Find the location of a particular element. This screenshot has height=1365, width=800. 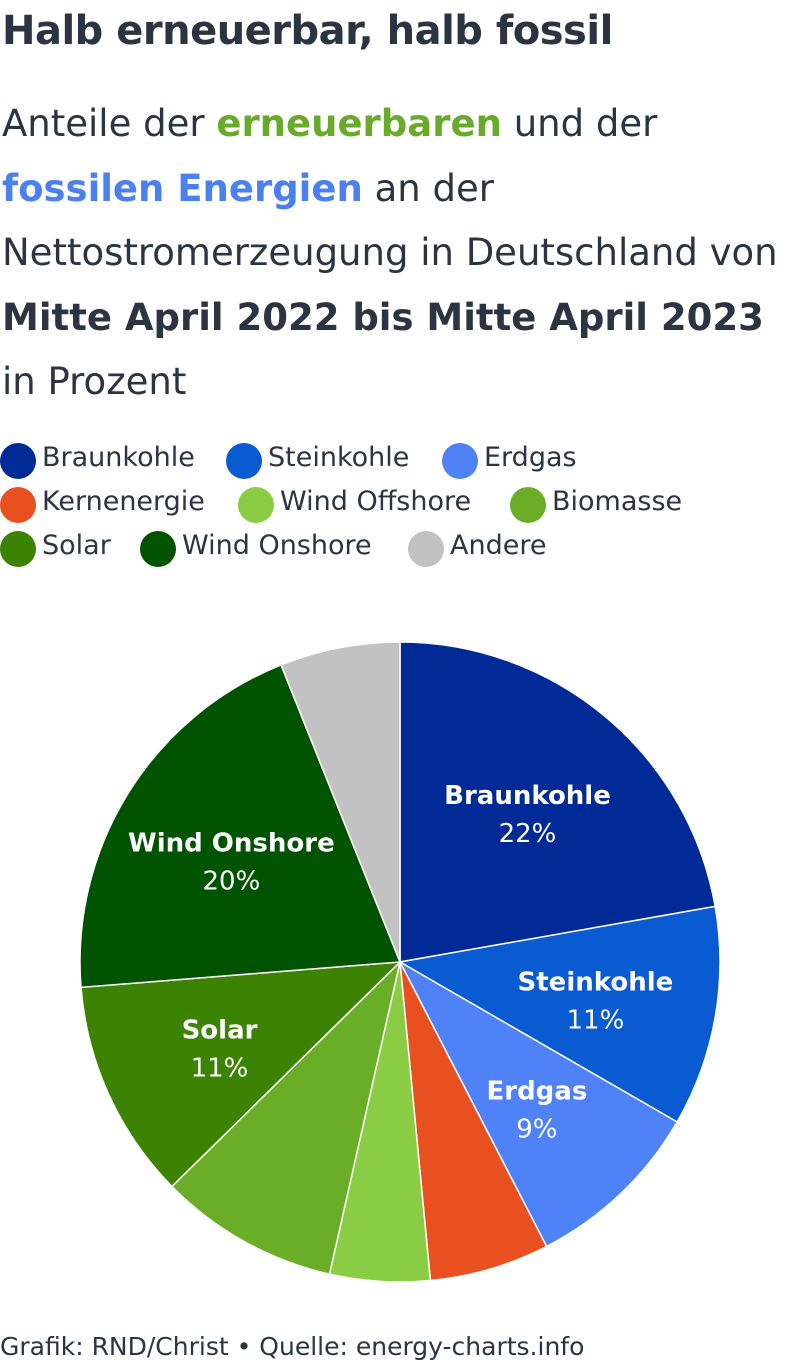

data-label-name: Braunkohle is located at coordinates (527, 796).